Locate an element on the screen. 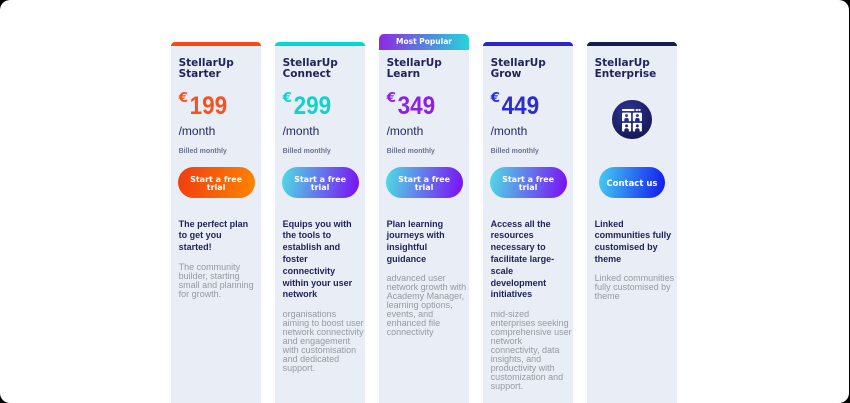 The width and height of the screenshot is (850, 403). plan-price: €199 is located at coordinates (203, 104).